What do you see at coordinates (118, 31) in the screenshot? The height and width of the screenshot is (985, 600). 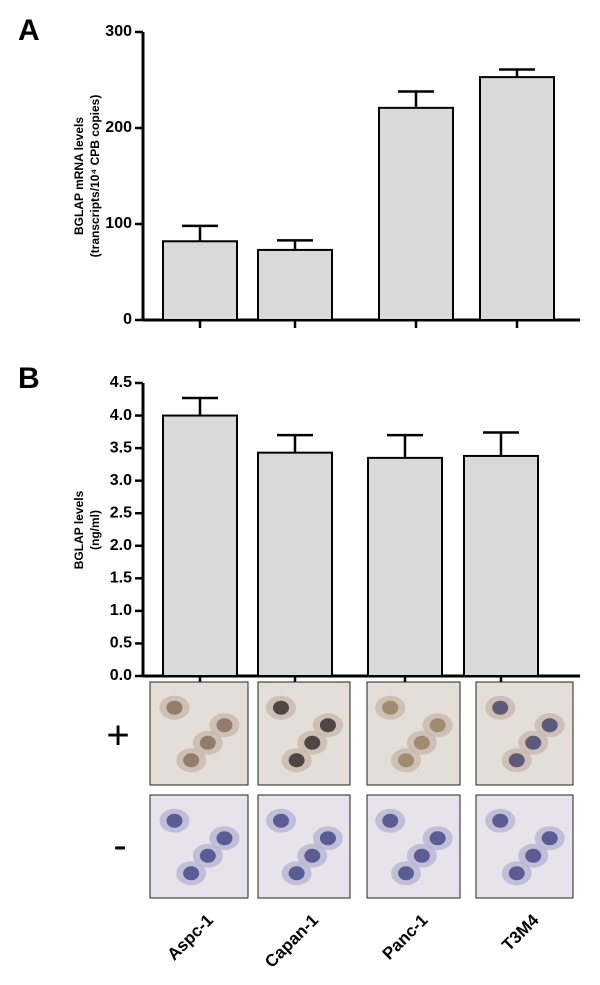 I see `y-tick-label: 300` at bounding box center [118, 31].